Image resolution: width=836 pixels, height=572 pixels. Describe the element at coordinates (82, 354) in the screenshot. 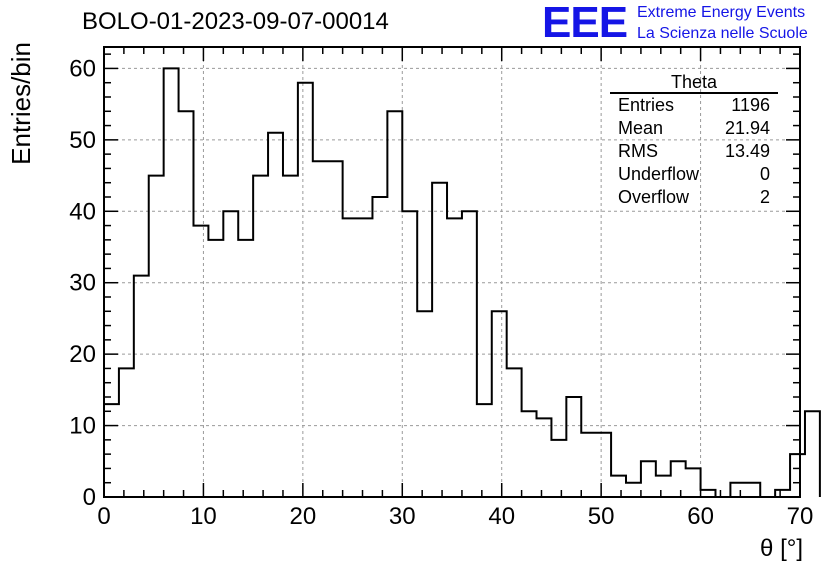

I see `y-tick-label: 20` at that location.